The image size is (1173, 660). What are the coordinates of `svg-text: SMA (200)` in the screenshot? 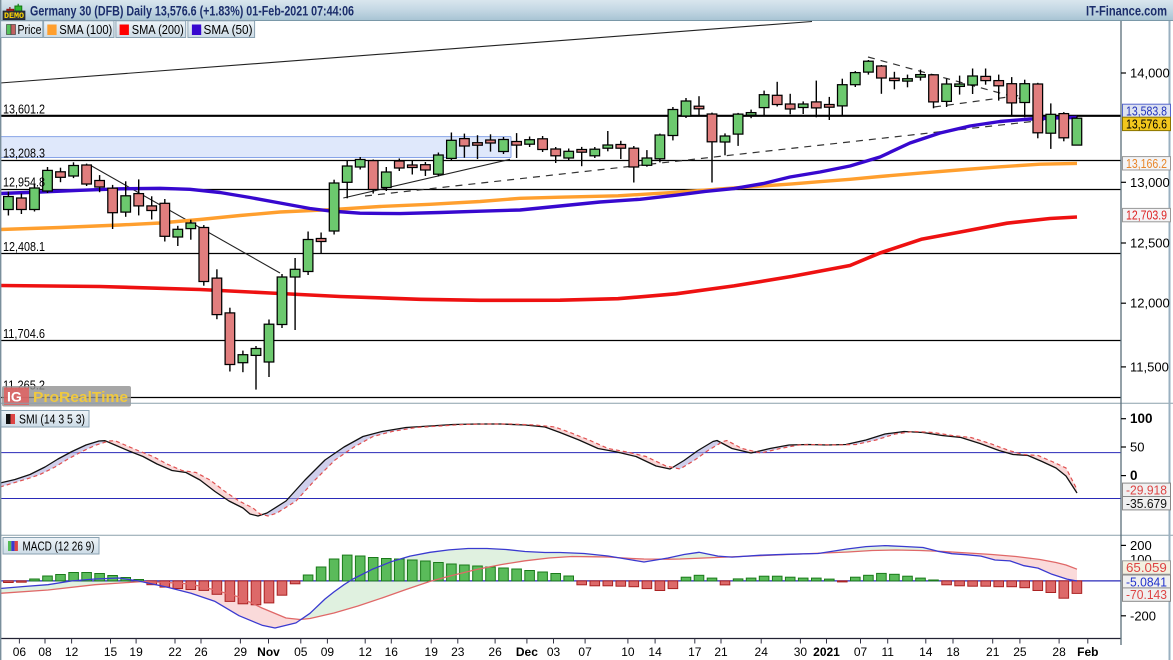 It's located at (158, 30).